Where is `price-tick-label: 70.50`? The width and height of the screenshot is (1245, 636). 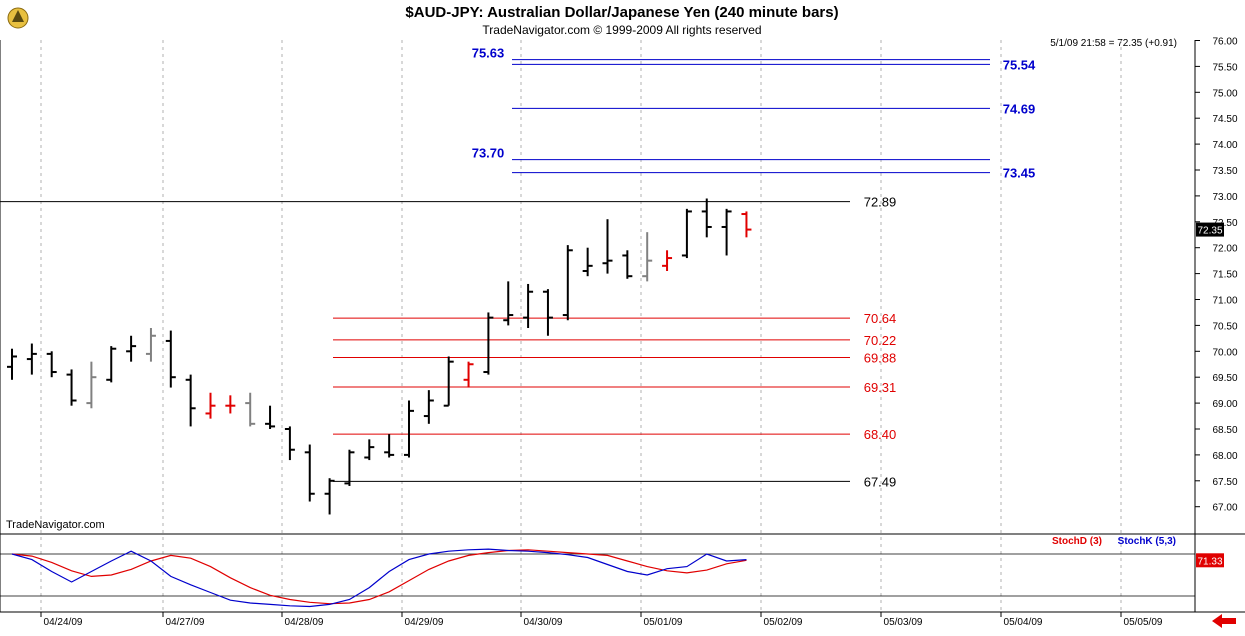
price-tick-label: 70.50 is located at coordinates (1224, 326).